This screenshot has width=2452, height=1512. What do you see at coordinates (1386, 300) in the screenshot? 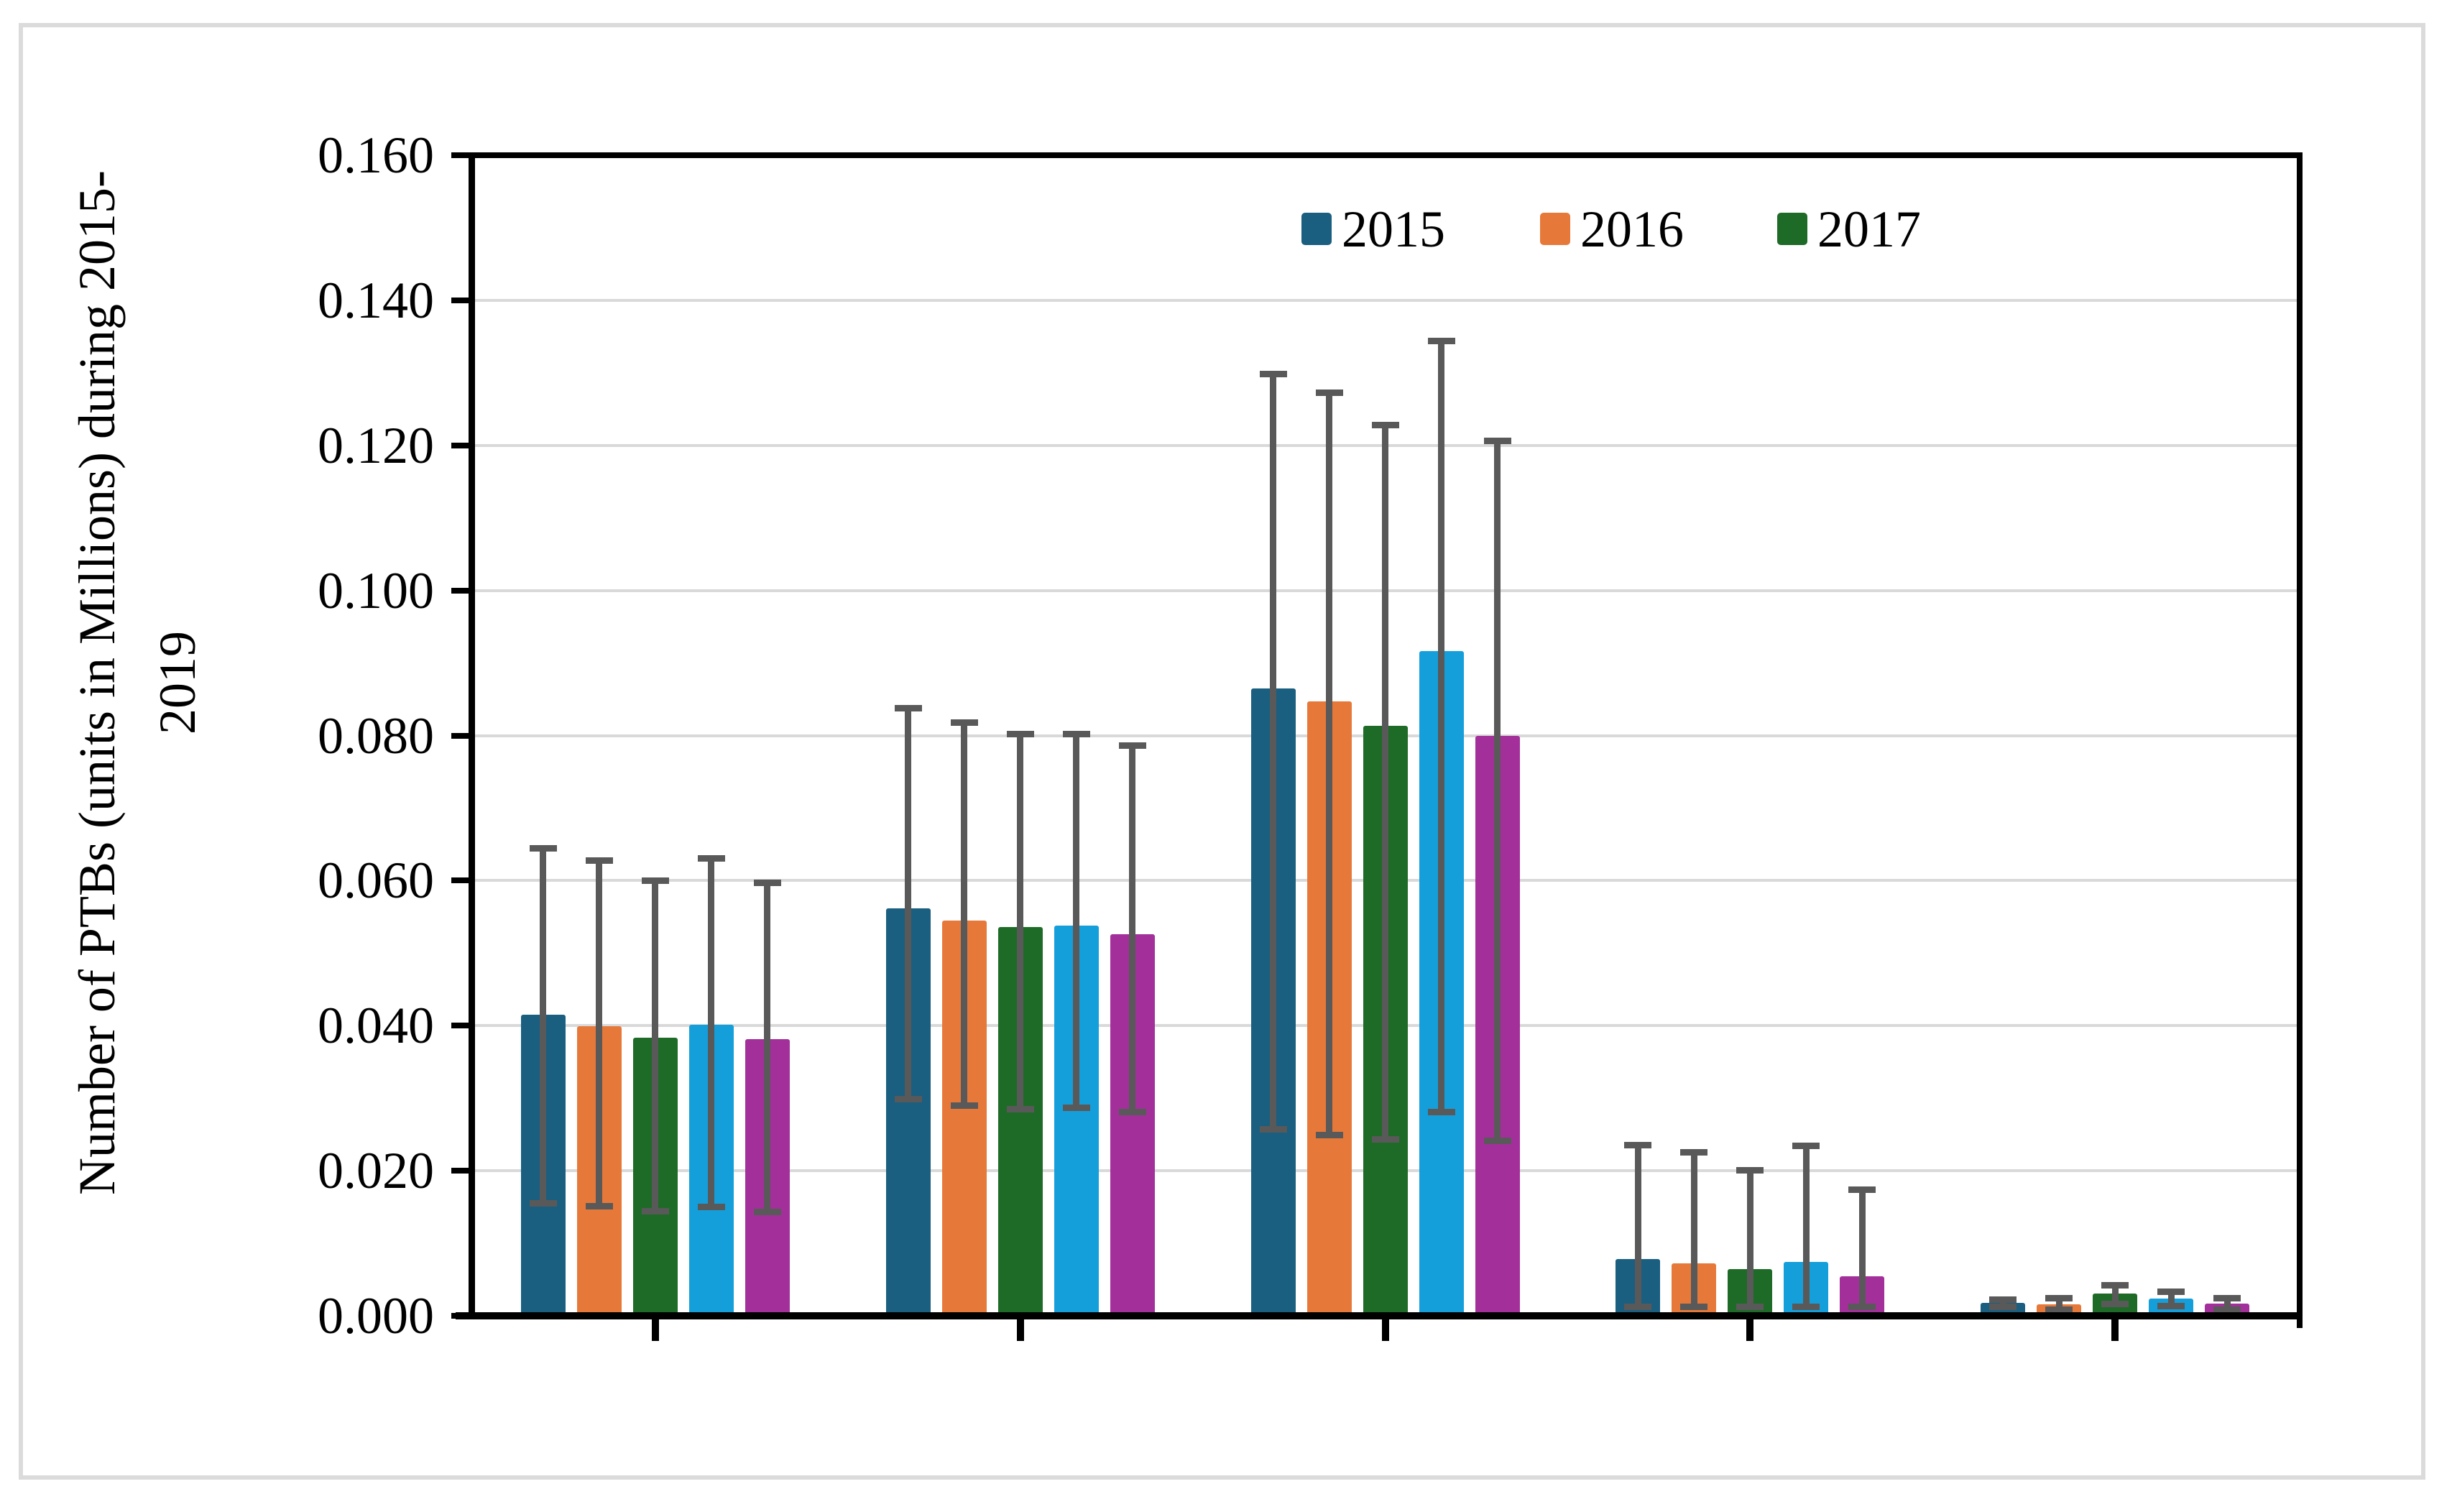
I see `gridline` at bounding box center [1386, 300].